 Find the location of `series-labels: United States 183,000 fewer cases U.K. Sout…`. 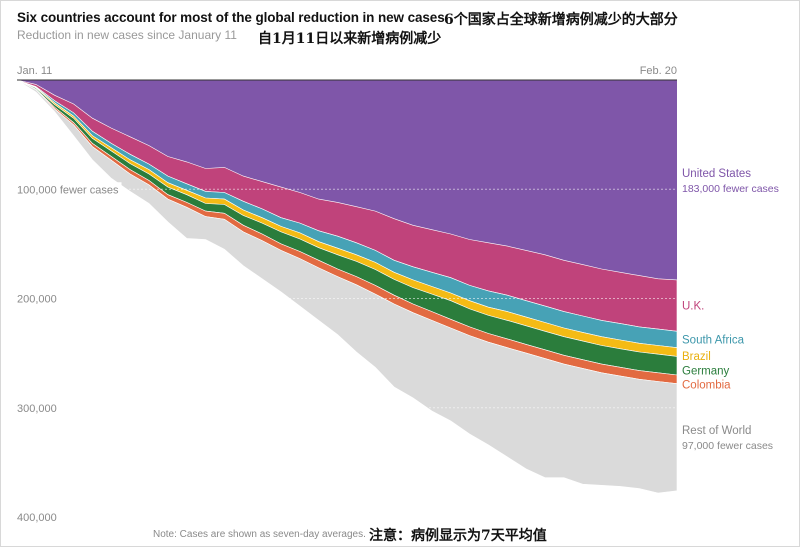

series-labels: United States 183,000 fewer cases U.K. Sout… is located at coordinates (730, 310).